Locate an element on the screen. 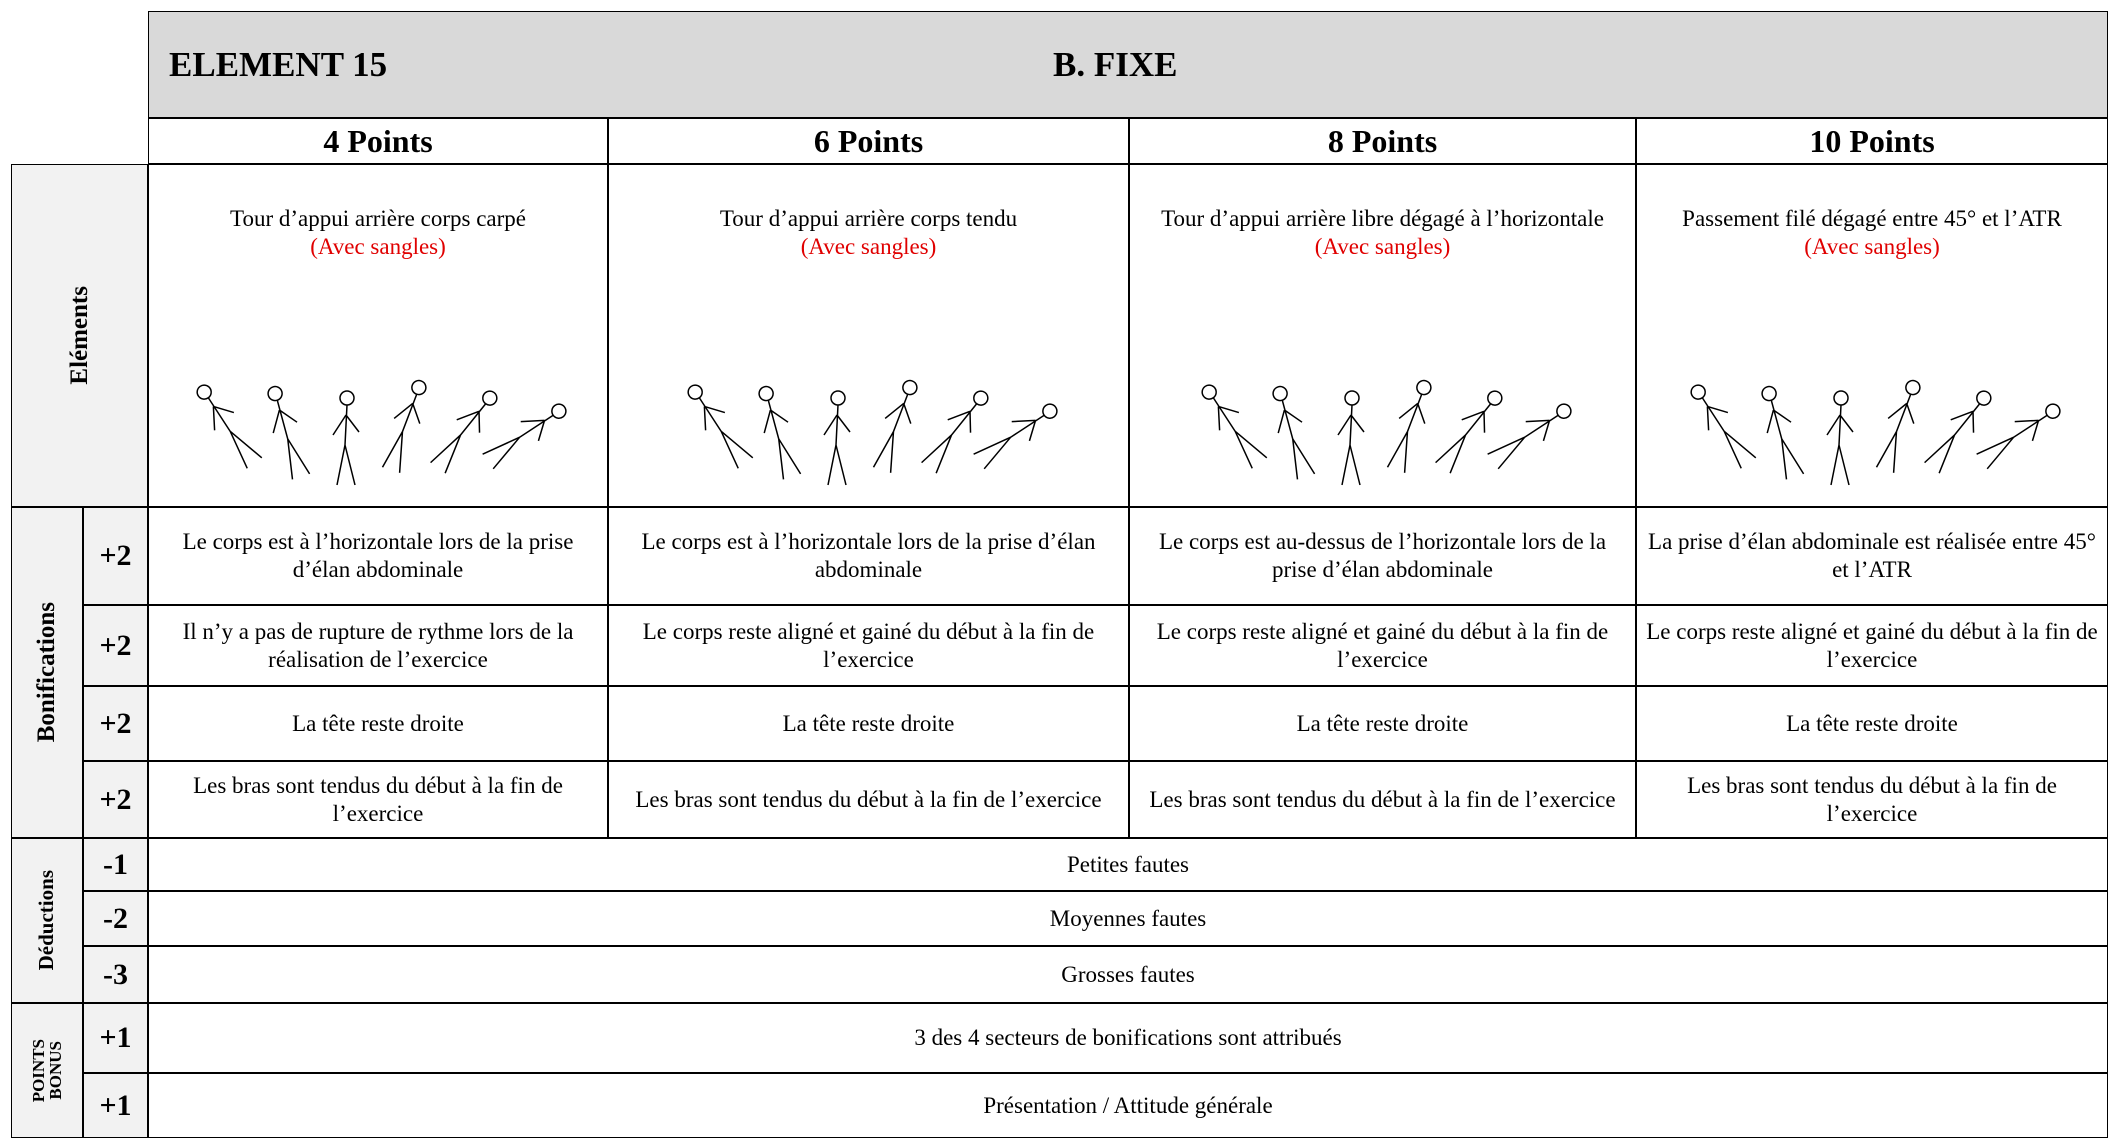 The image size is (2108, 1138). points-header: 10 Points is located at coordinates (1872, 141).